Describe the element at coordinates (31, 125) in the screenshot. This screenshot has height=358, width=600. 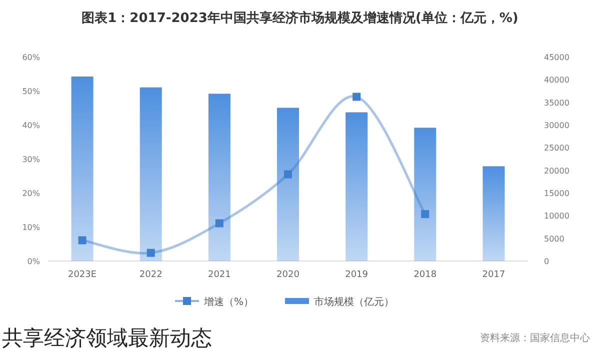
I see `y-tick-label: 40%` at that location.